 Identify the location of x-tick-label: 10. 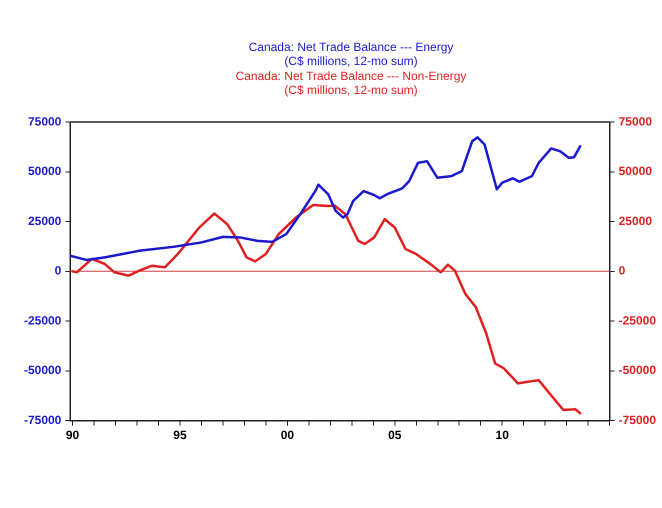
(503, 435).